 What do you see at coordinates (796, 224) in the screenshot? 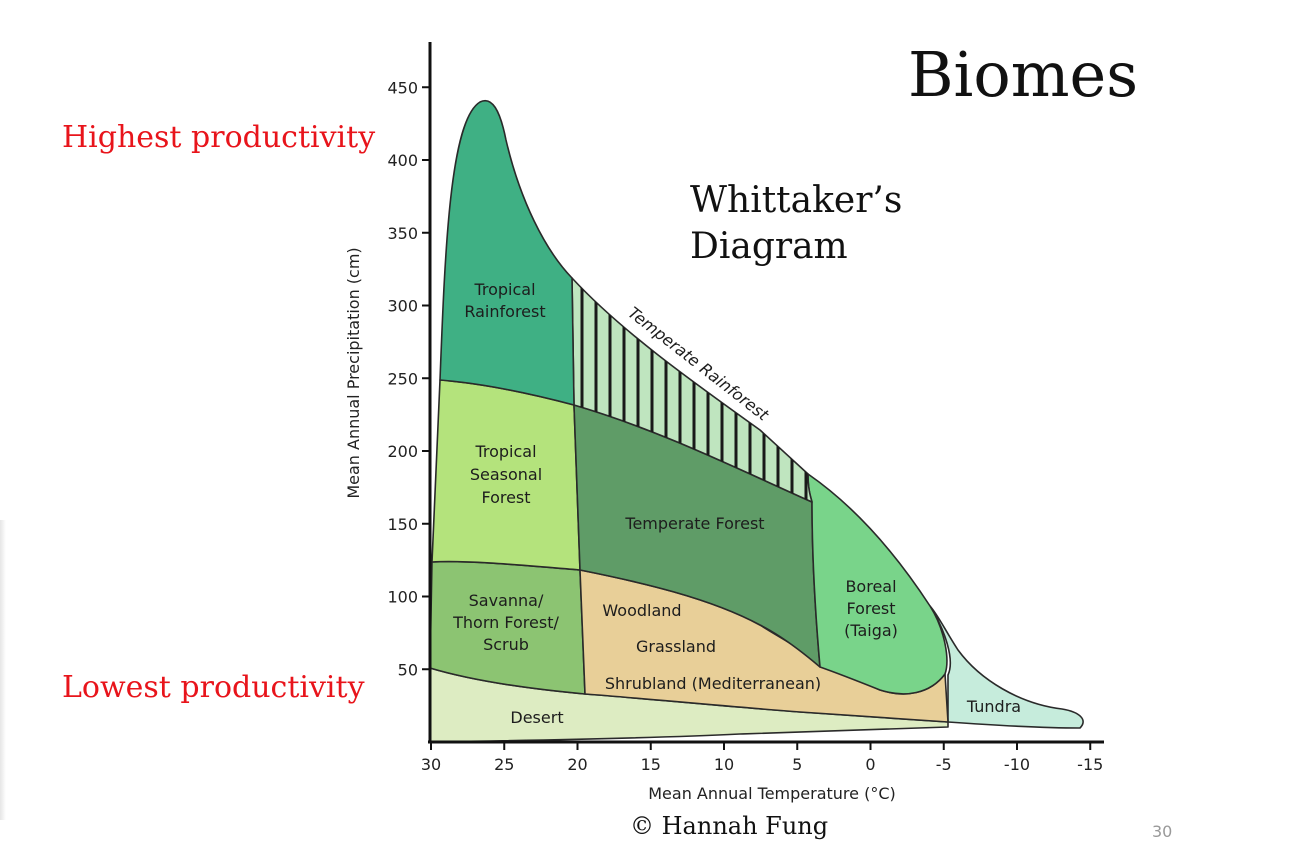
I see `diagram-subtitle: Whittaker’s Diagram` at bounding box center [796, 224].